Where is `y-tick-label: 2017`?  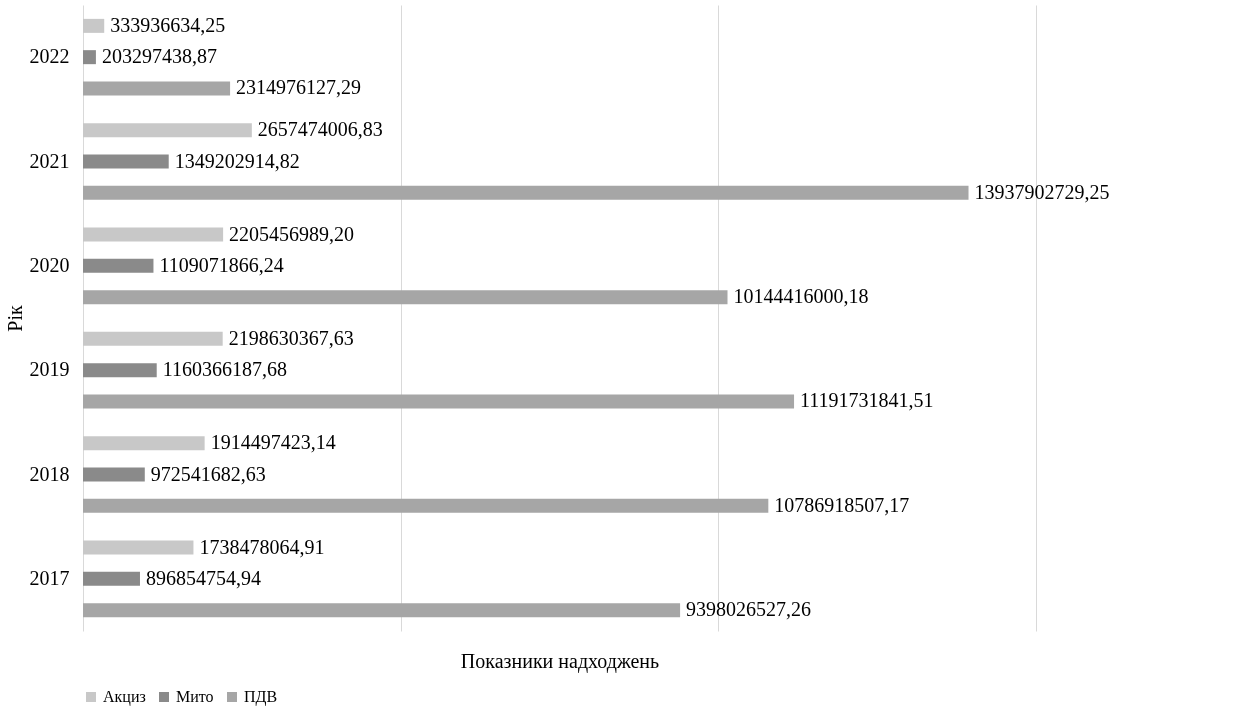 y-tick-label: 2017 is located at coordinates (49, 577).